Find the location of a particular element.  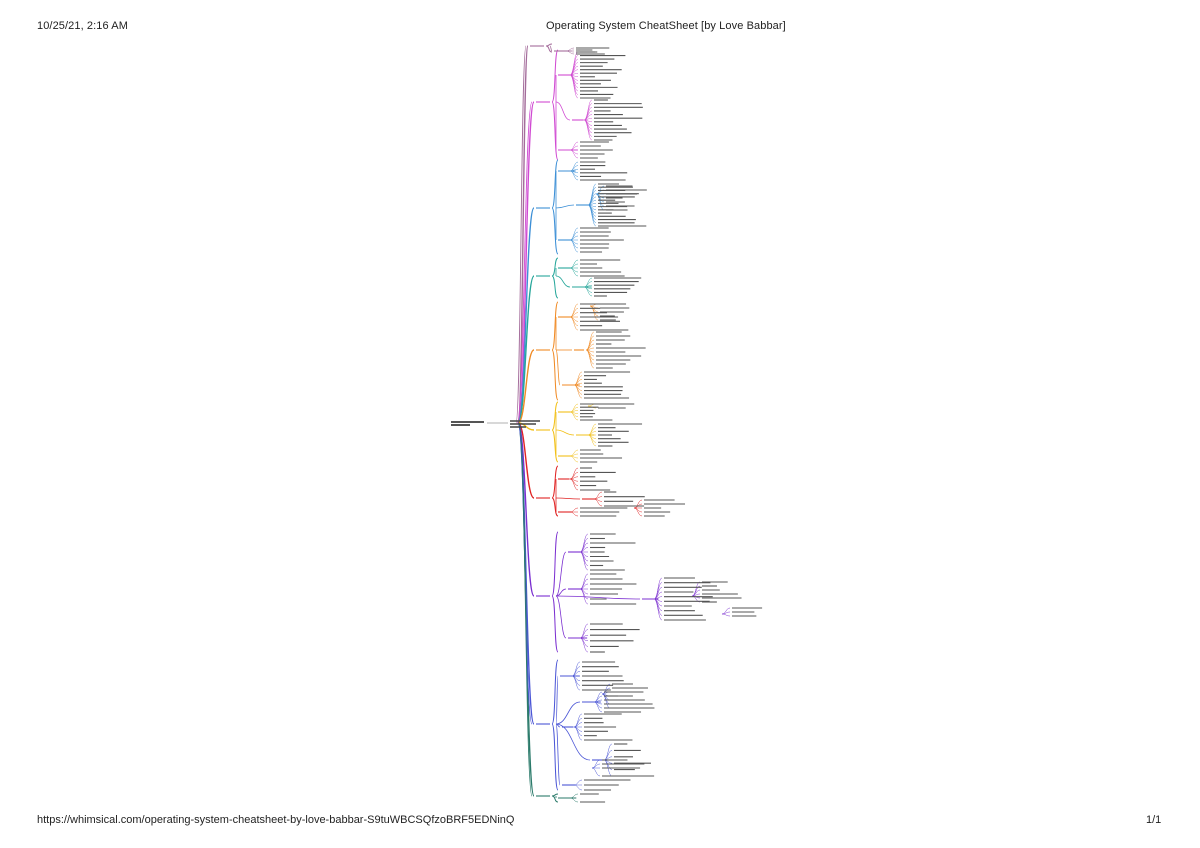

mind-map-root is located at coordinates (495, 424).